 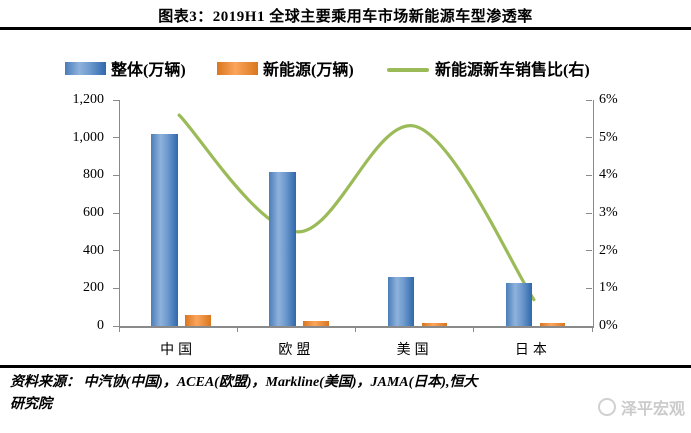 I want to click on nev-bar-swatch-icon, so click(x=237, y=68).